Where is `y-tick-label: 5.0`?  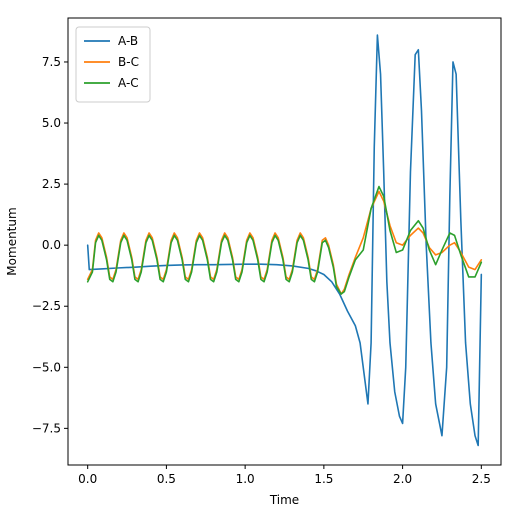
y-tick-label: 5.0 is located at coordinates (51, 123).